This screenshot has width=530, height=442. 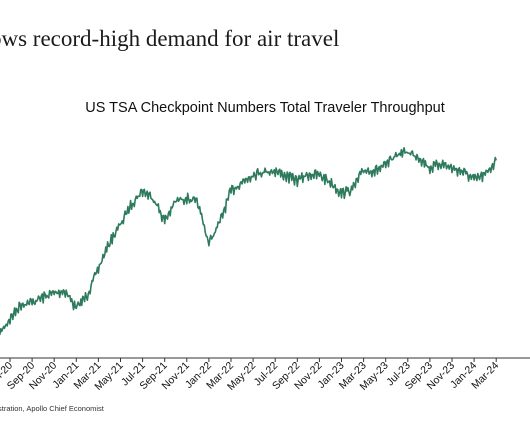 I want to click on headline: ows record-high demand for air travel, so click(x=170, y=38).